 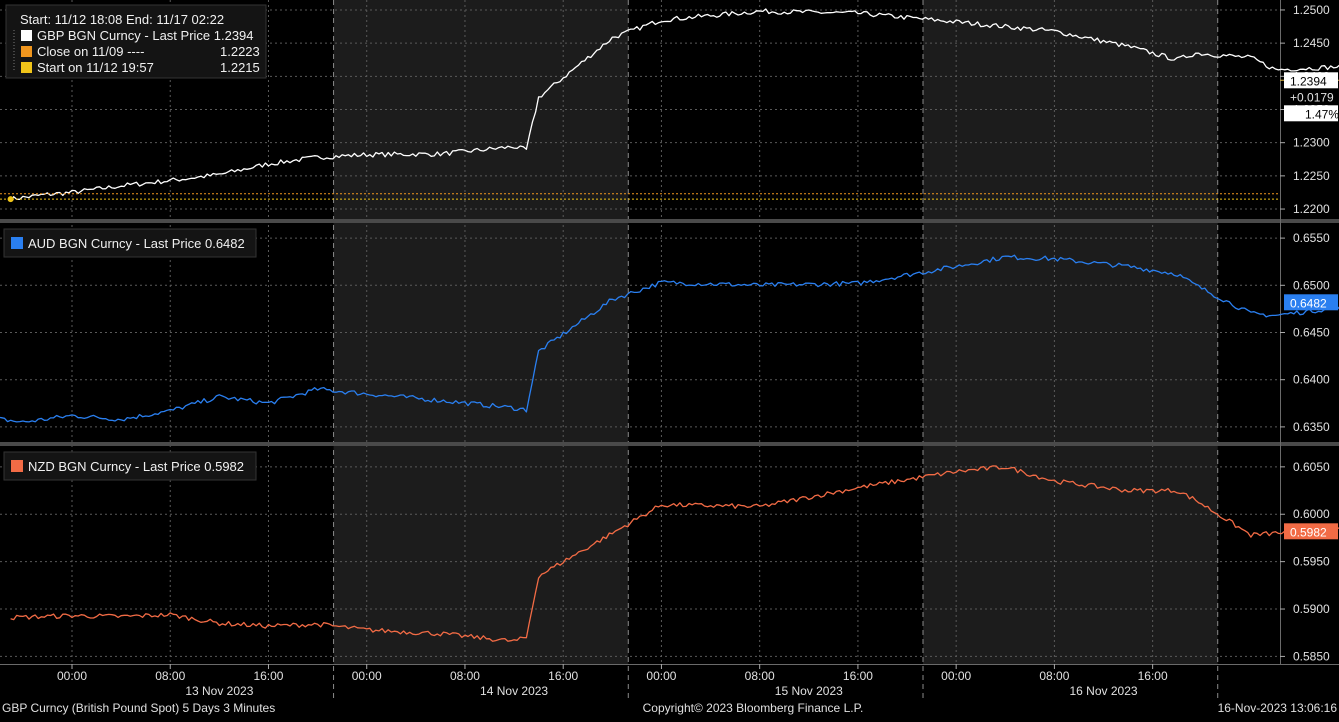 I want to click on x-tick-label-0: 00:00, so click(x=72, y=676).